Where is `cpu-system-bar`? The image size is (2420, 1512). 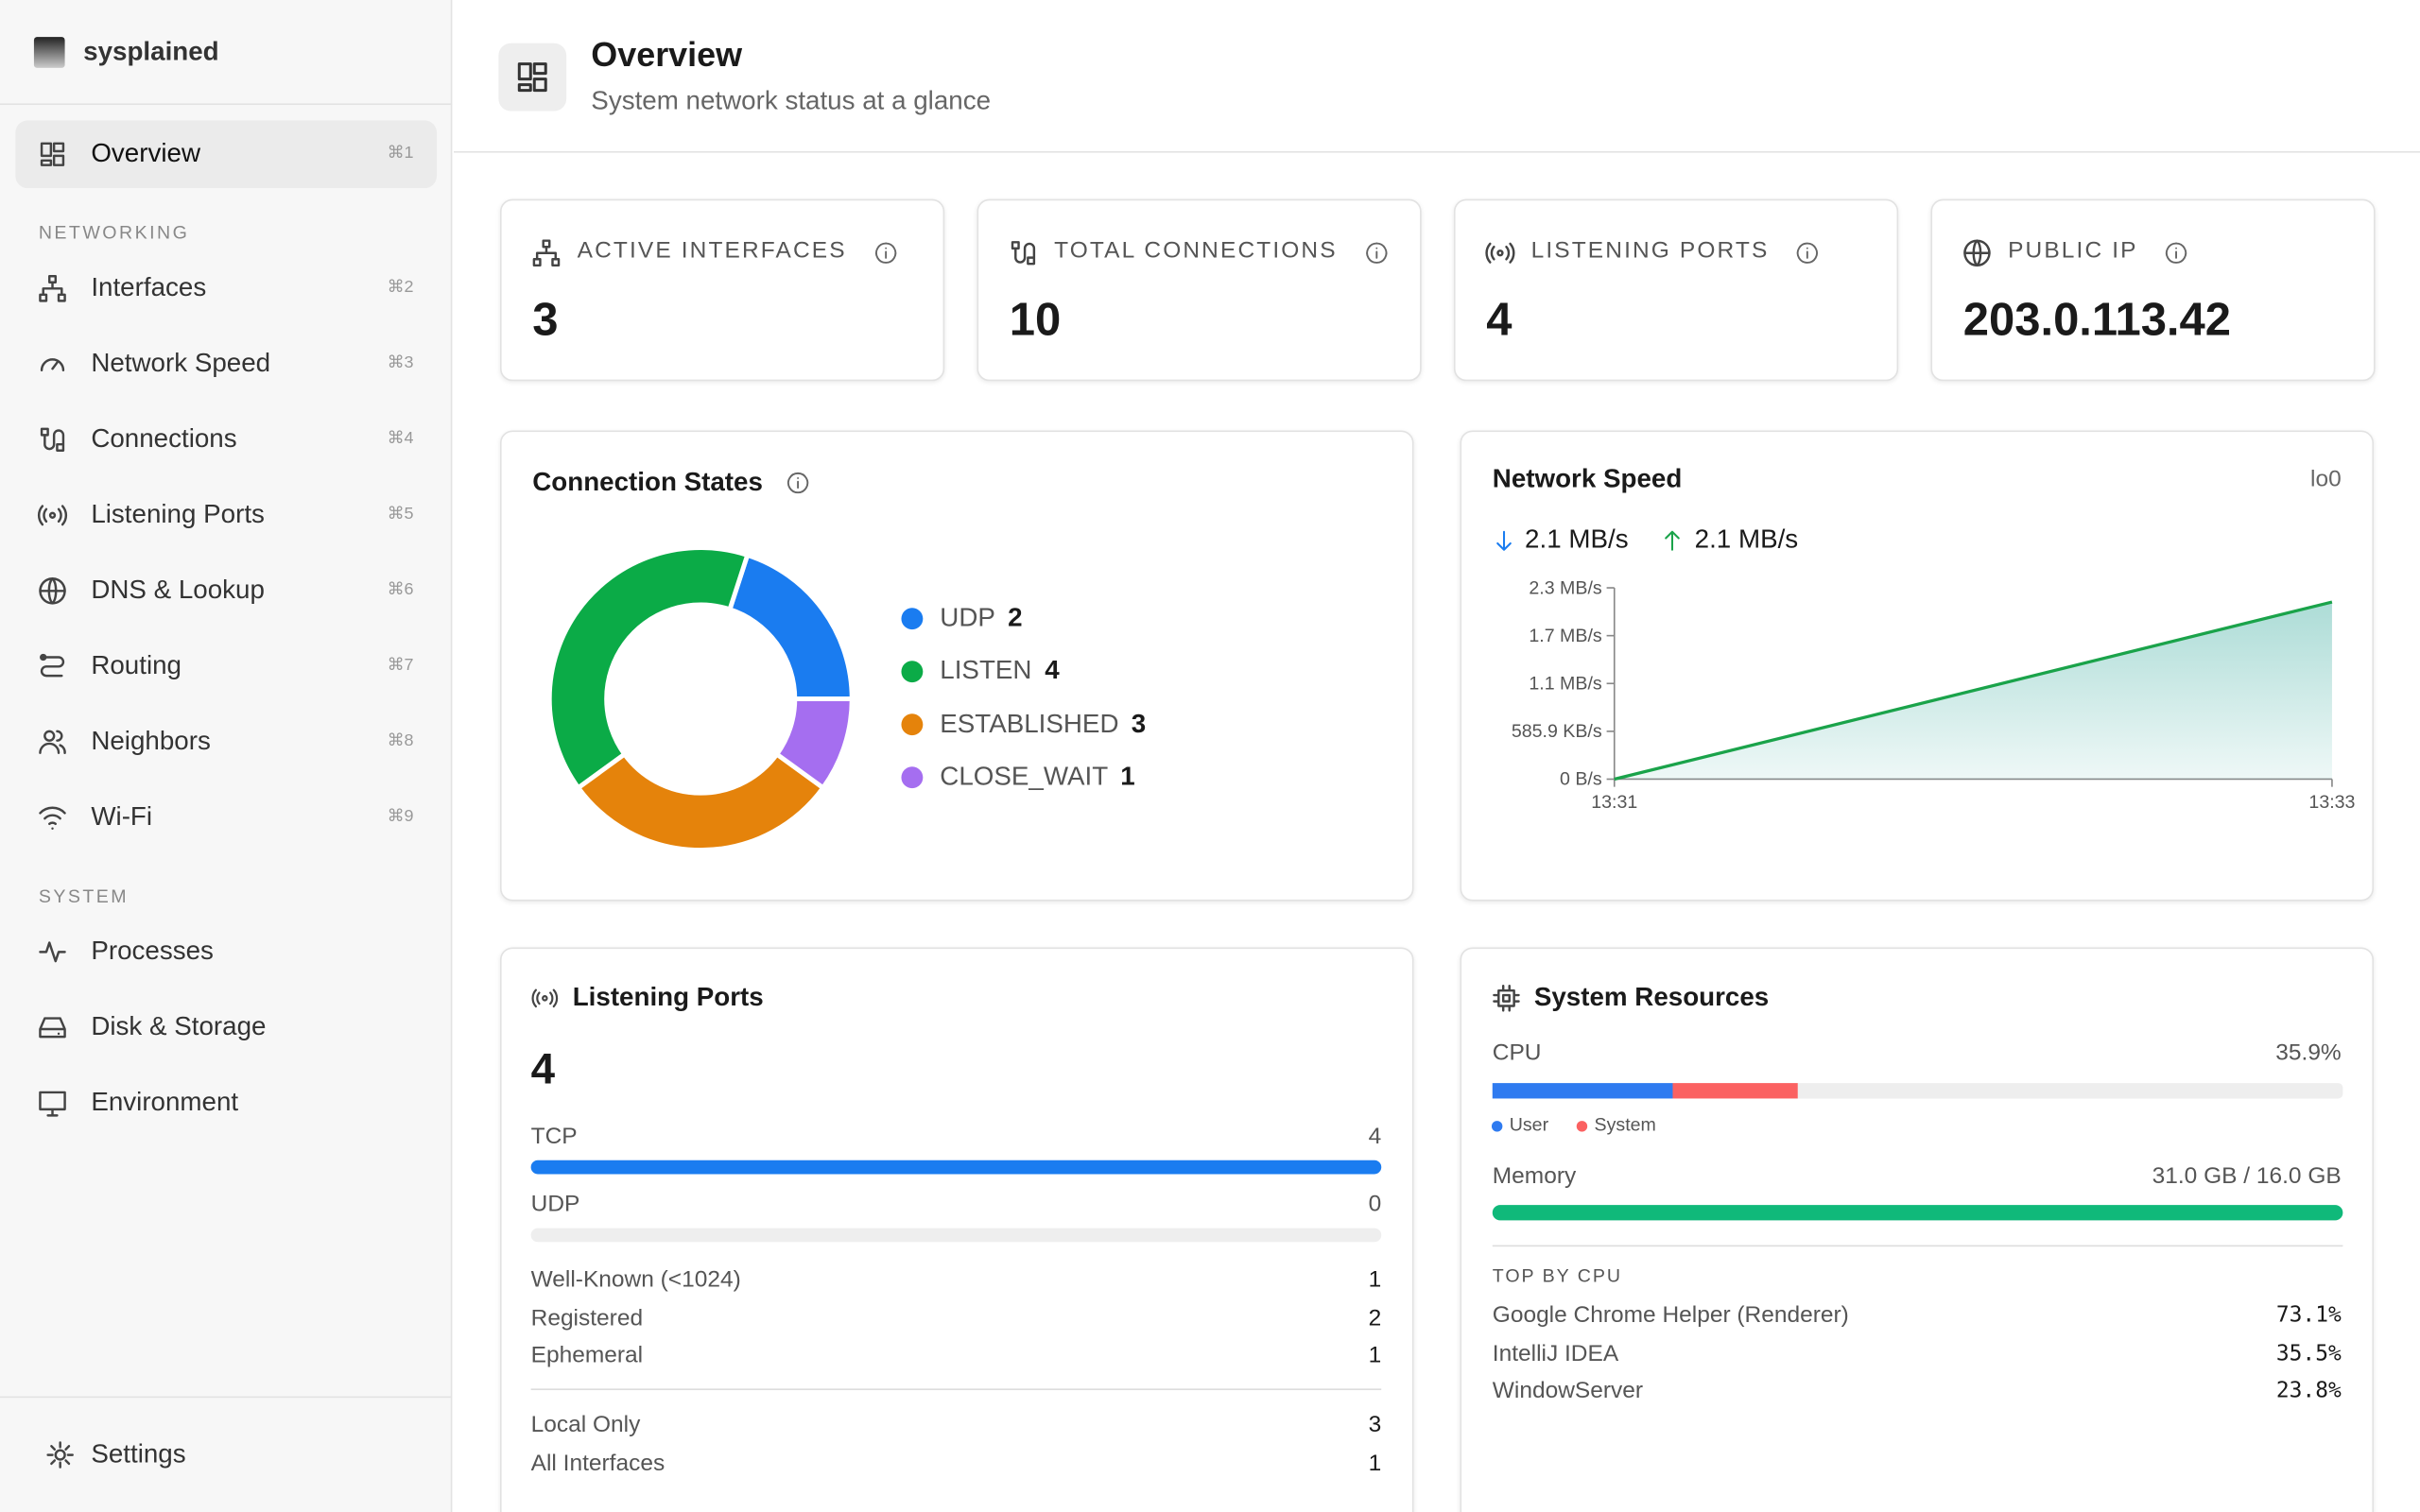
cpu-system-bar is located at coordinates (1735, 1091).